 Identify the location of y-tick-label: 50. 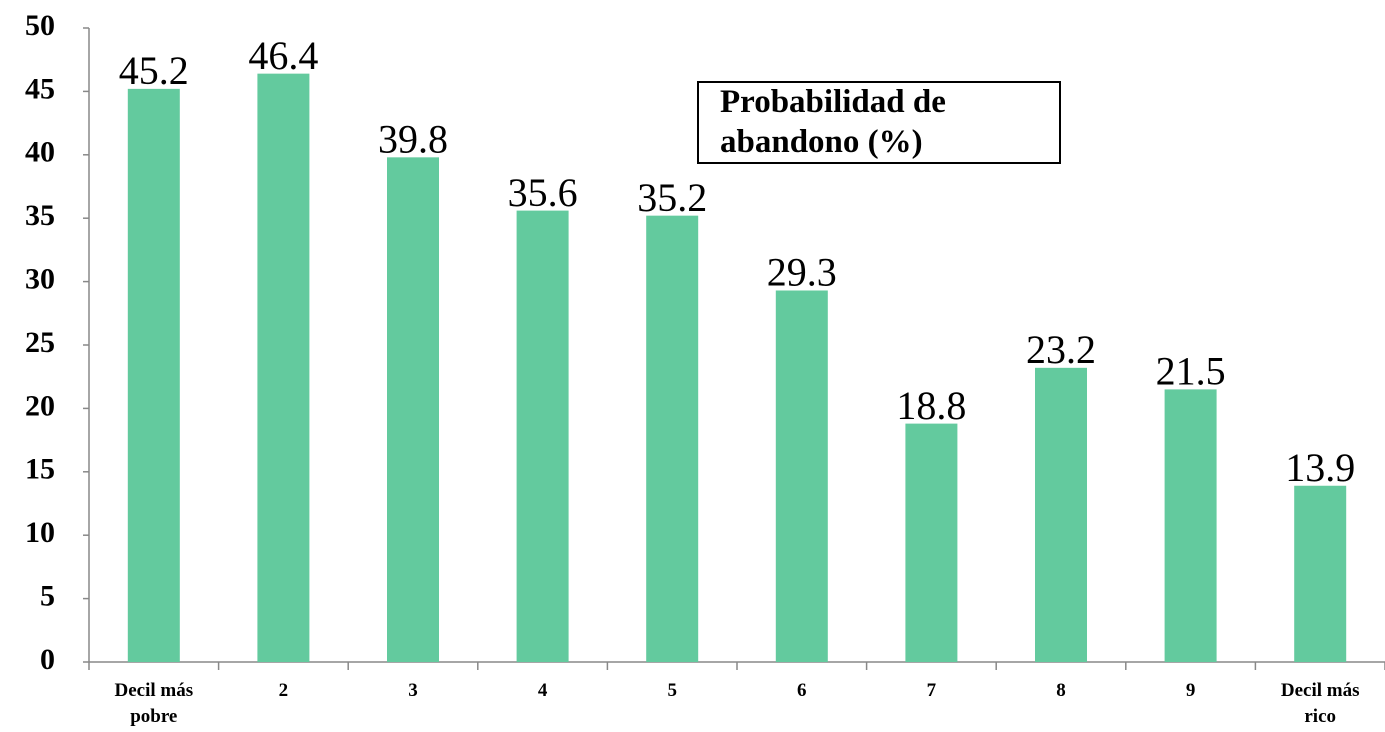
(40, 25).